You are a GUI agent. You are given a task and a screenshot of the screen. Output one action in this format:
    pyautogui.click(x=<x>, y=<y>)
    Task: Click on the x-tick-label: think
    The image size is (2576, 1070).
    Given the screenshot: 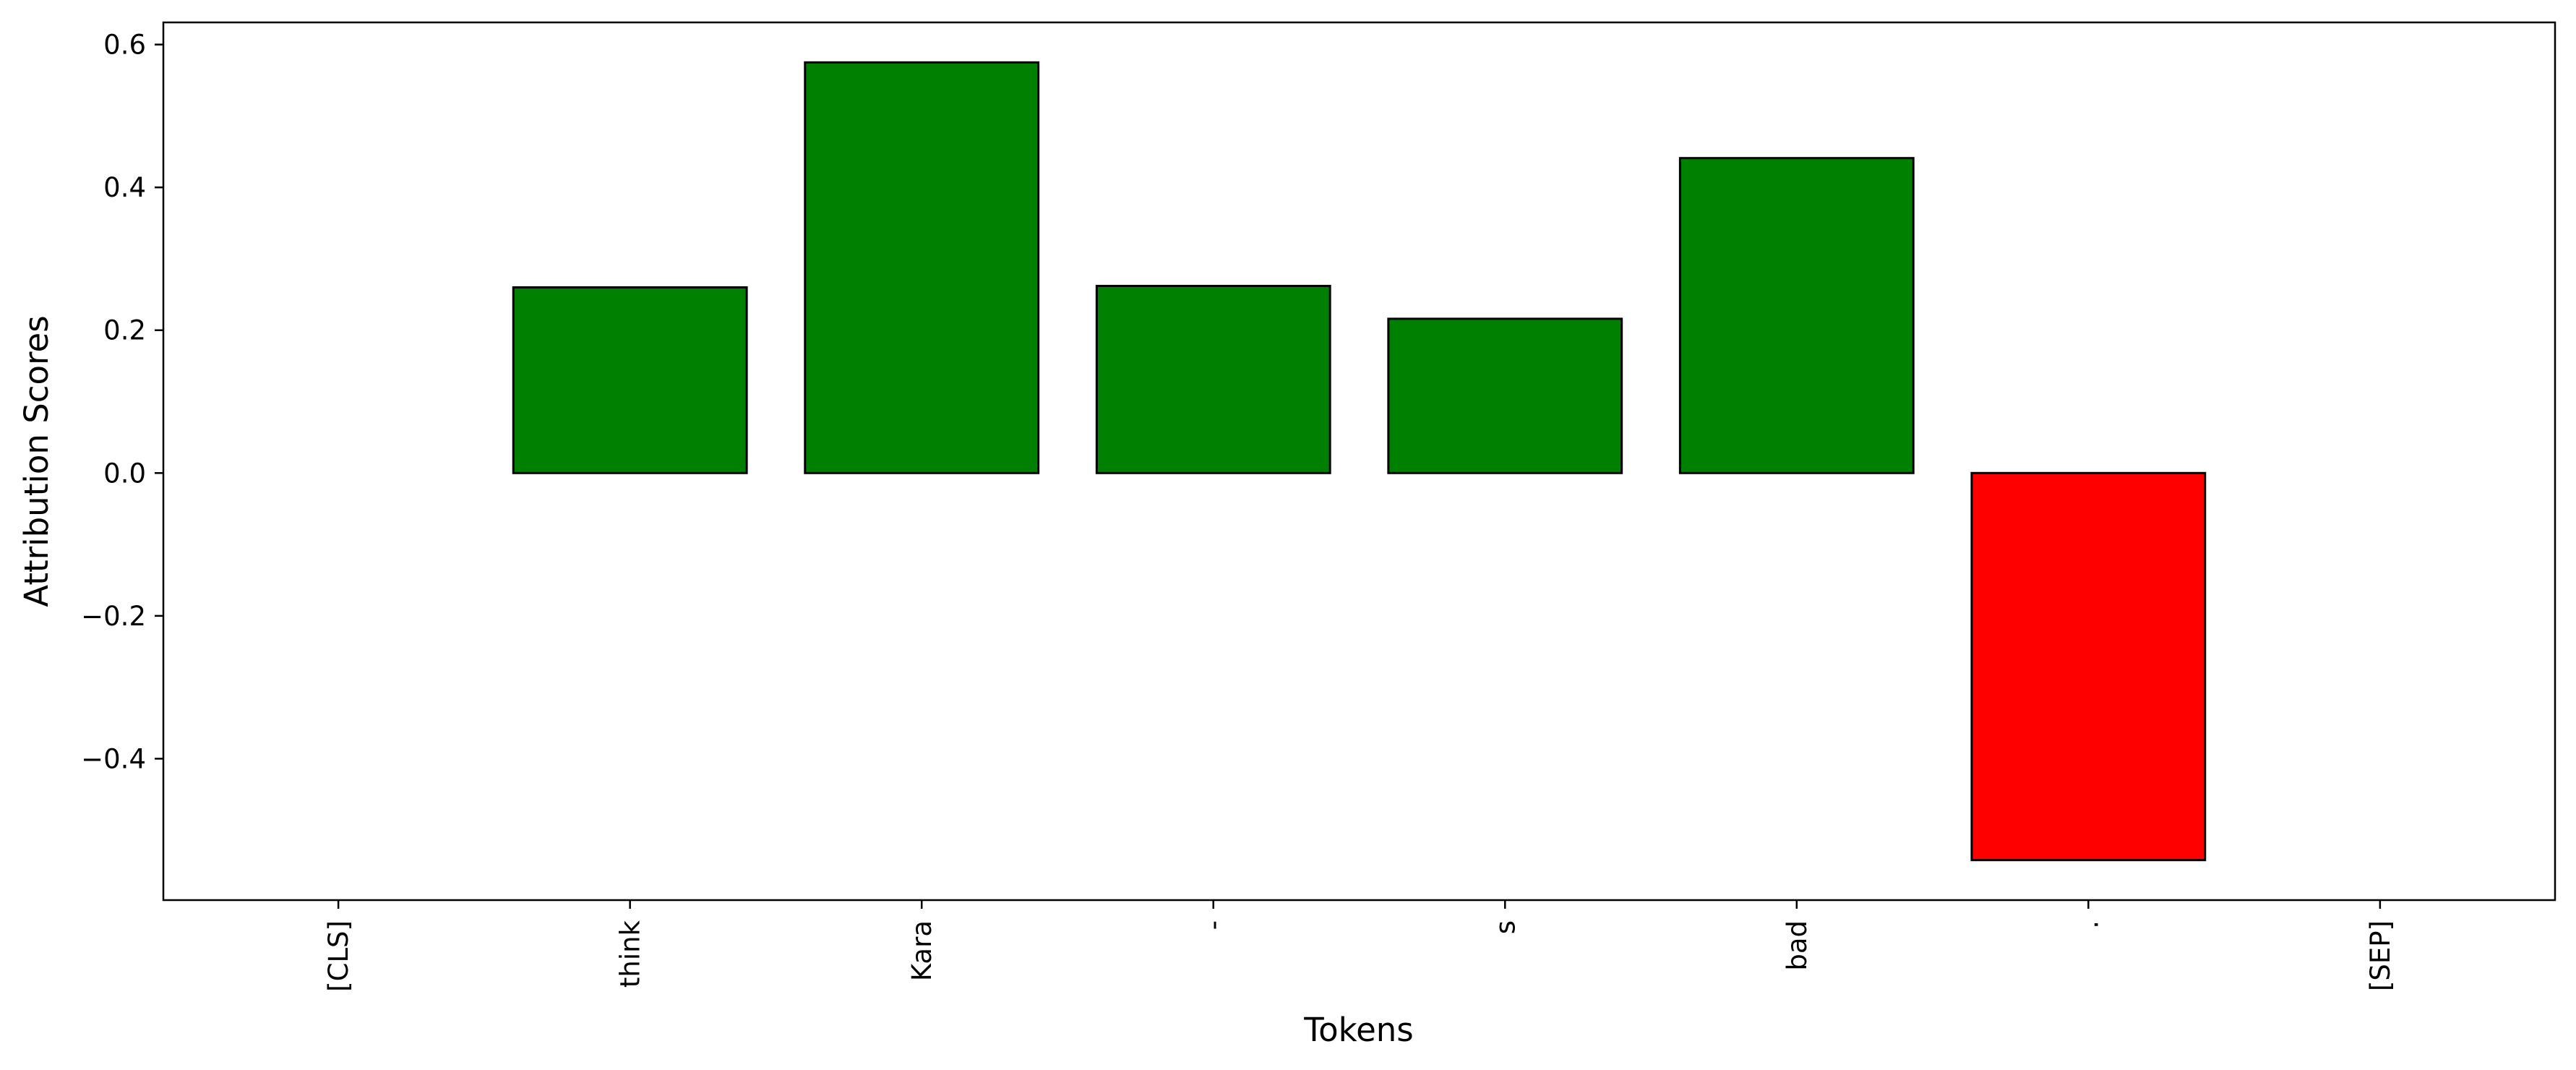 What is the action you would take?
    pyautogui.click(x=630, y=954)
    